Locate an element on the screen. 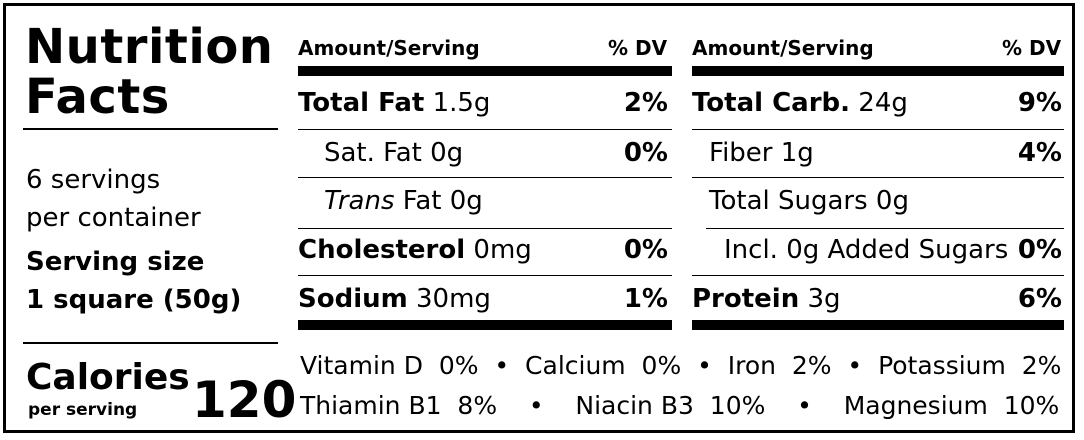  row-sat-fat: Sat. Fat 0g is located at coordinates (393, 153).